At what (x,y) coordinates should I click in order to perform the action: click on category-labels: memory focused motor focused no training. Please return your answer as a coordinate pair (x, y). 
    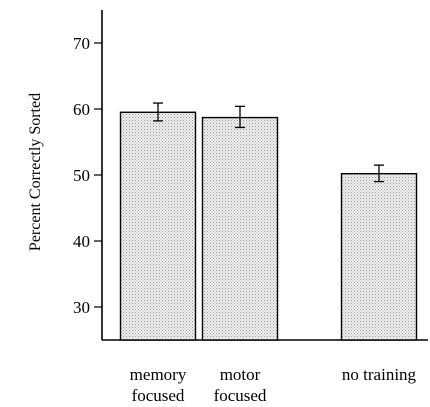
    Looking at the image, I should click on (273, 385).